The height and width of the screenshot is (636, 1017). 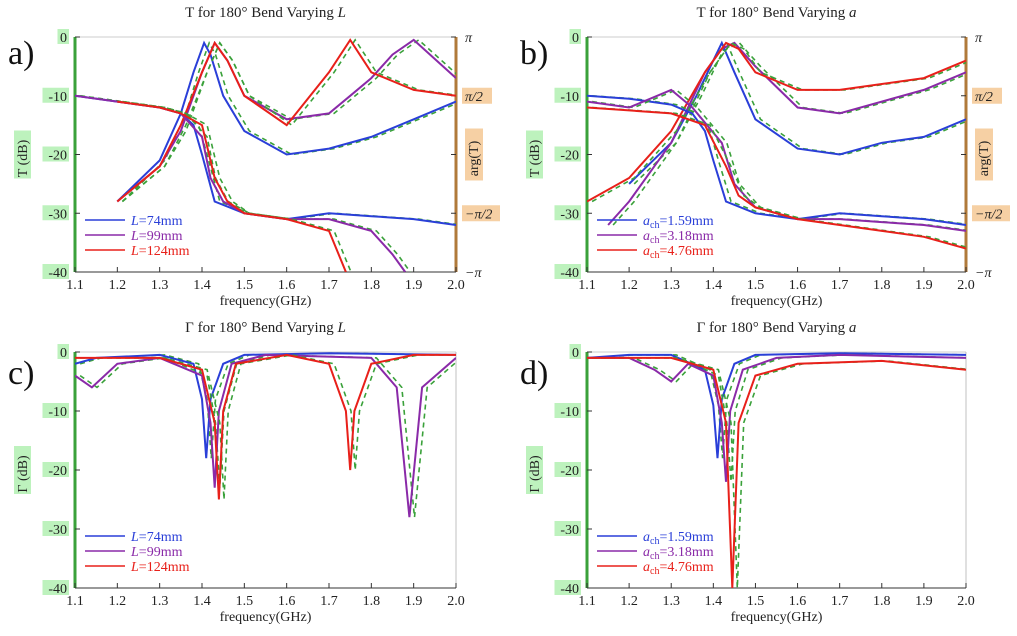 I want to click on legend-value: =4.76mm, so click(x=686, y=251).